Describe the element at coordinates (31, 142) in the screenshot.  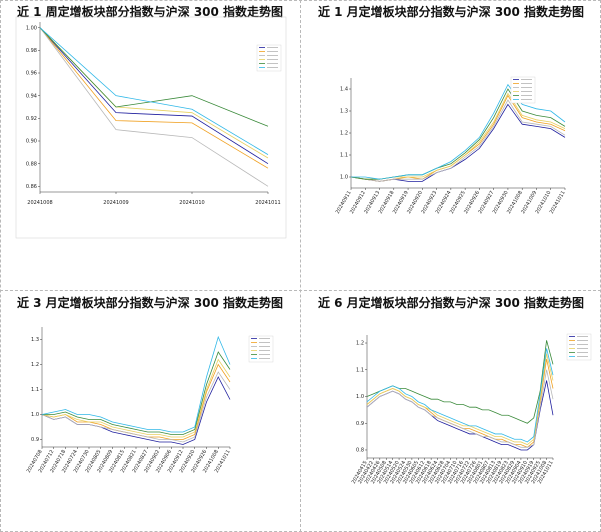
I see `y-tick-label: 0.90` at that location.